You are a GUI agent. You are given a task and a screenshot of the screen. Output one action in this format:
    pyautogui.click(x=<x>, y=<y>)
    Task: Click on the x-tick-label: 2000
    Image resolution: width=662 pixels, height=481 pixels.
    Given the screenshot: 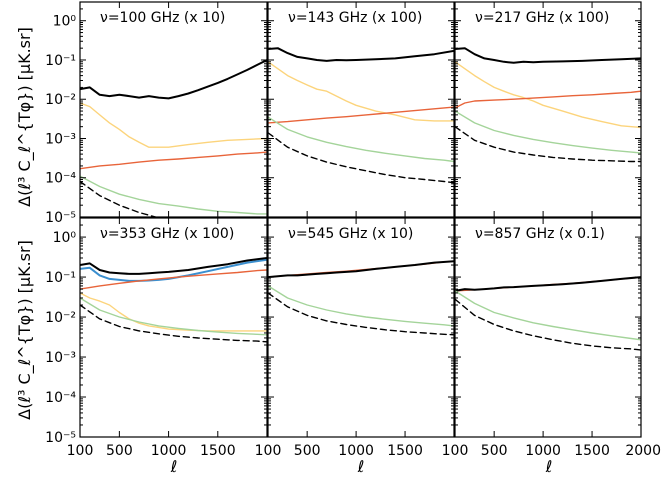 What is the action you would take?
    pyautogui.click(x=643, y=451)
    